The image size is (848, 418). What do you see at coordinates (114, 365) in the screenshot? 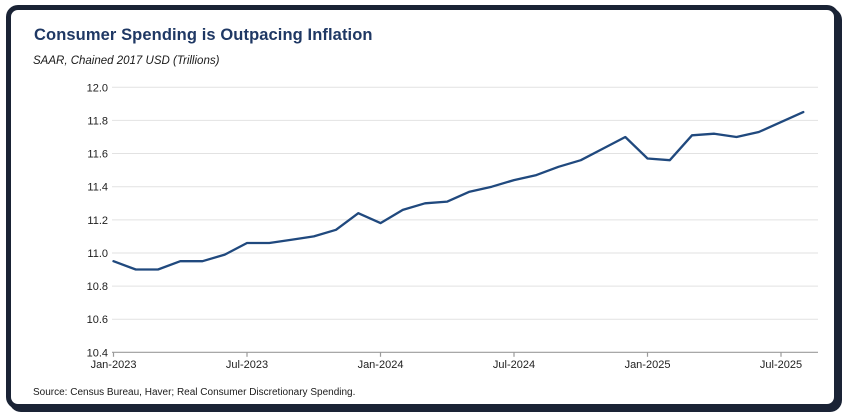
I see `x-axis-label: Jan-2023` at bounding box center [114, 365].